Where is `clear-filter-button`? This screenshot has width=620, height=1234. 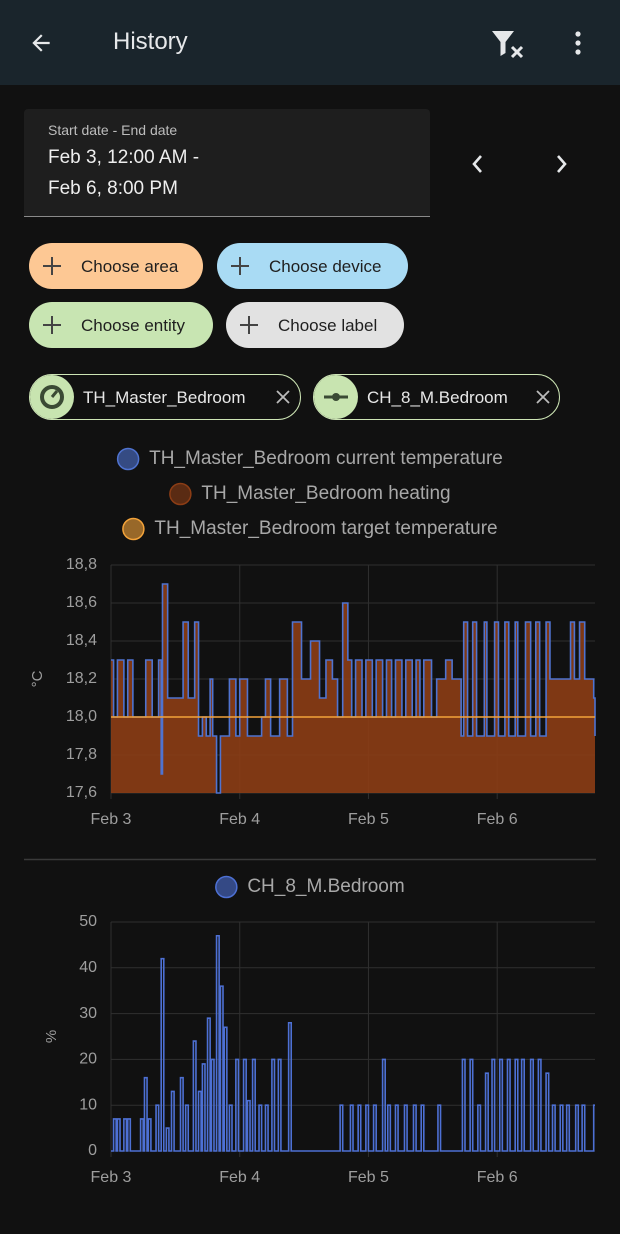 clear-filter-button is located at coordinates (508, 45).